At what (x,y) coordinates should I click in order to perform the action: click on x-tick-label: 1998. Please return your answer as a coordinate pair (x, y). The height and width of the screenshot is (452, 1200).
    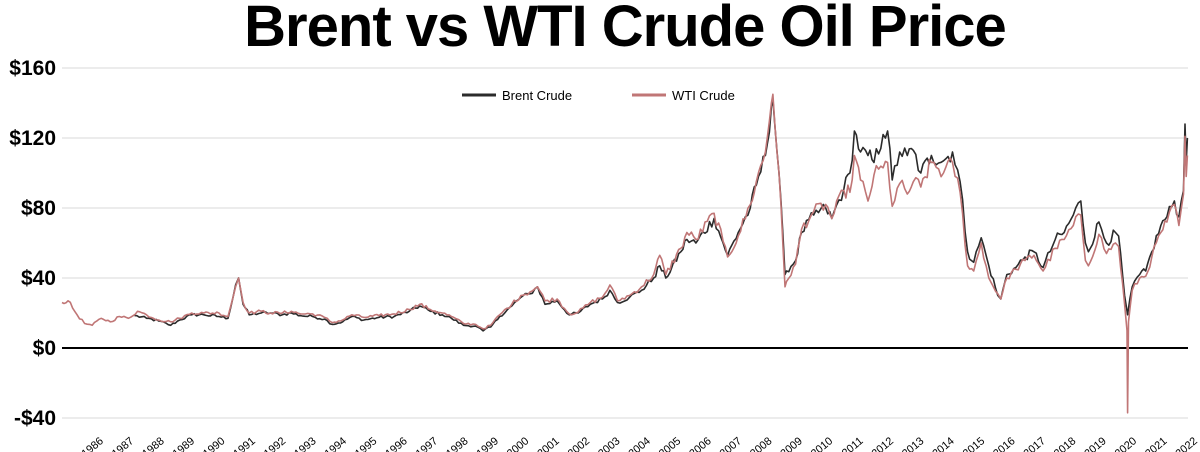
    Looking at the image, I should click on (457, 443).